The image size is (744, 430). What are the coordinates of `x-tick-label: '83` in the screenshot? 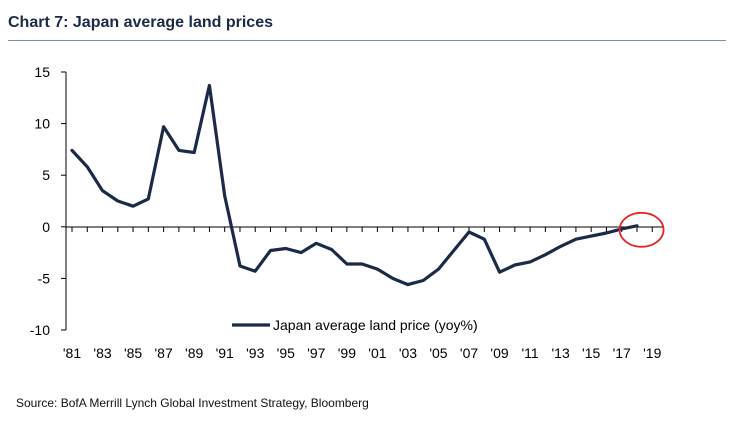 It's located at (102, 353).